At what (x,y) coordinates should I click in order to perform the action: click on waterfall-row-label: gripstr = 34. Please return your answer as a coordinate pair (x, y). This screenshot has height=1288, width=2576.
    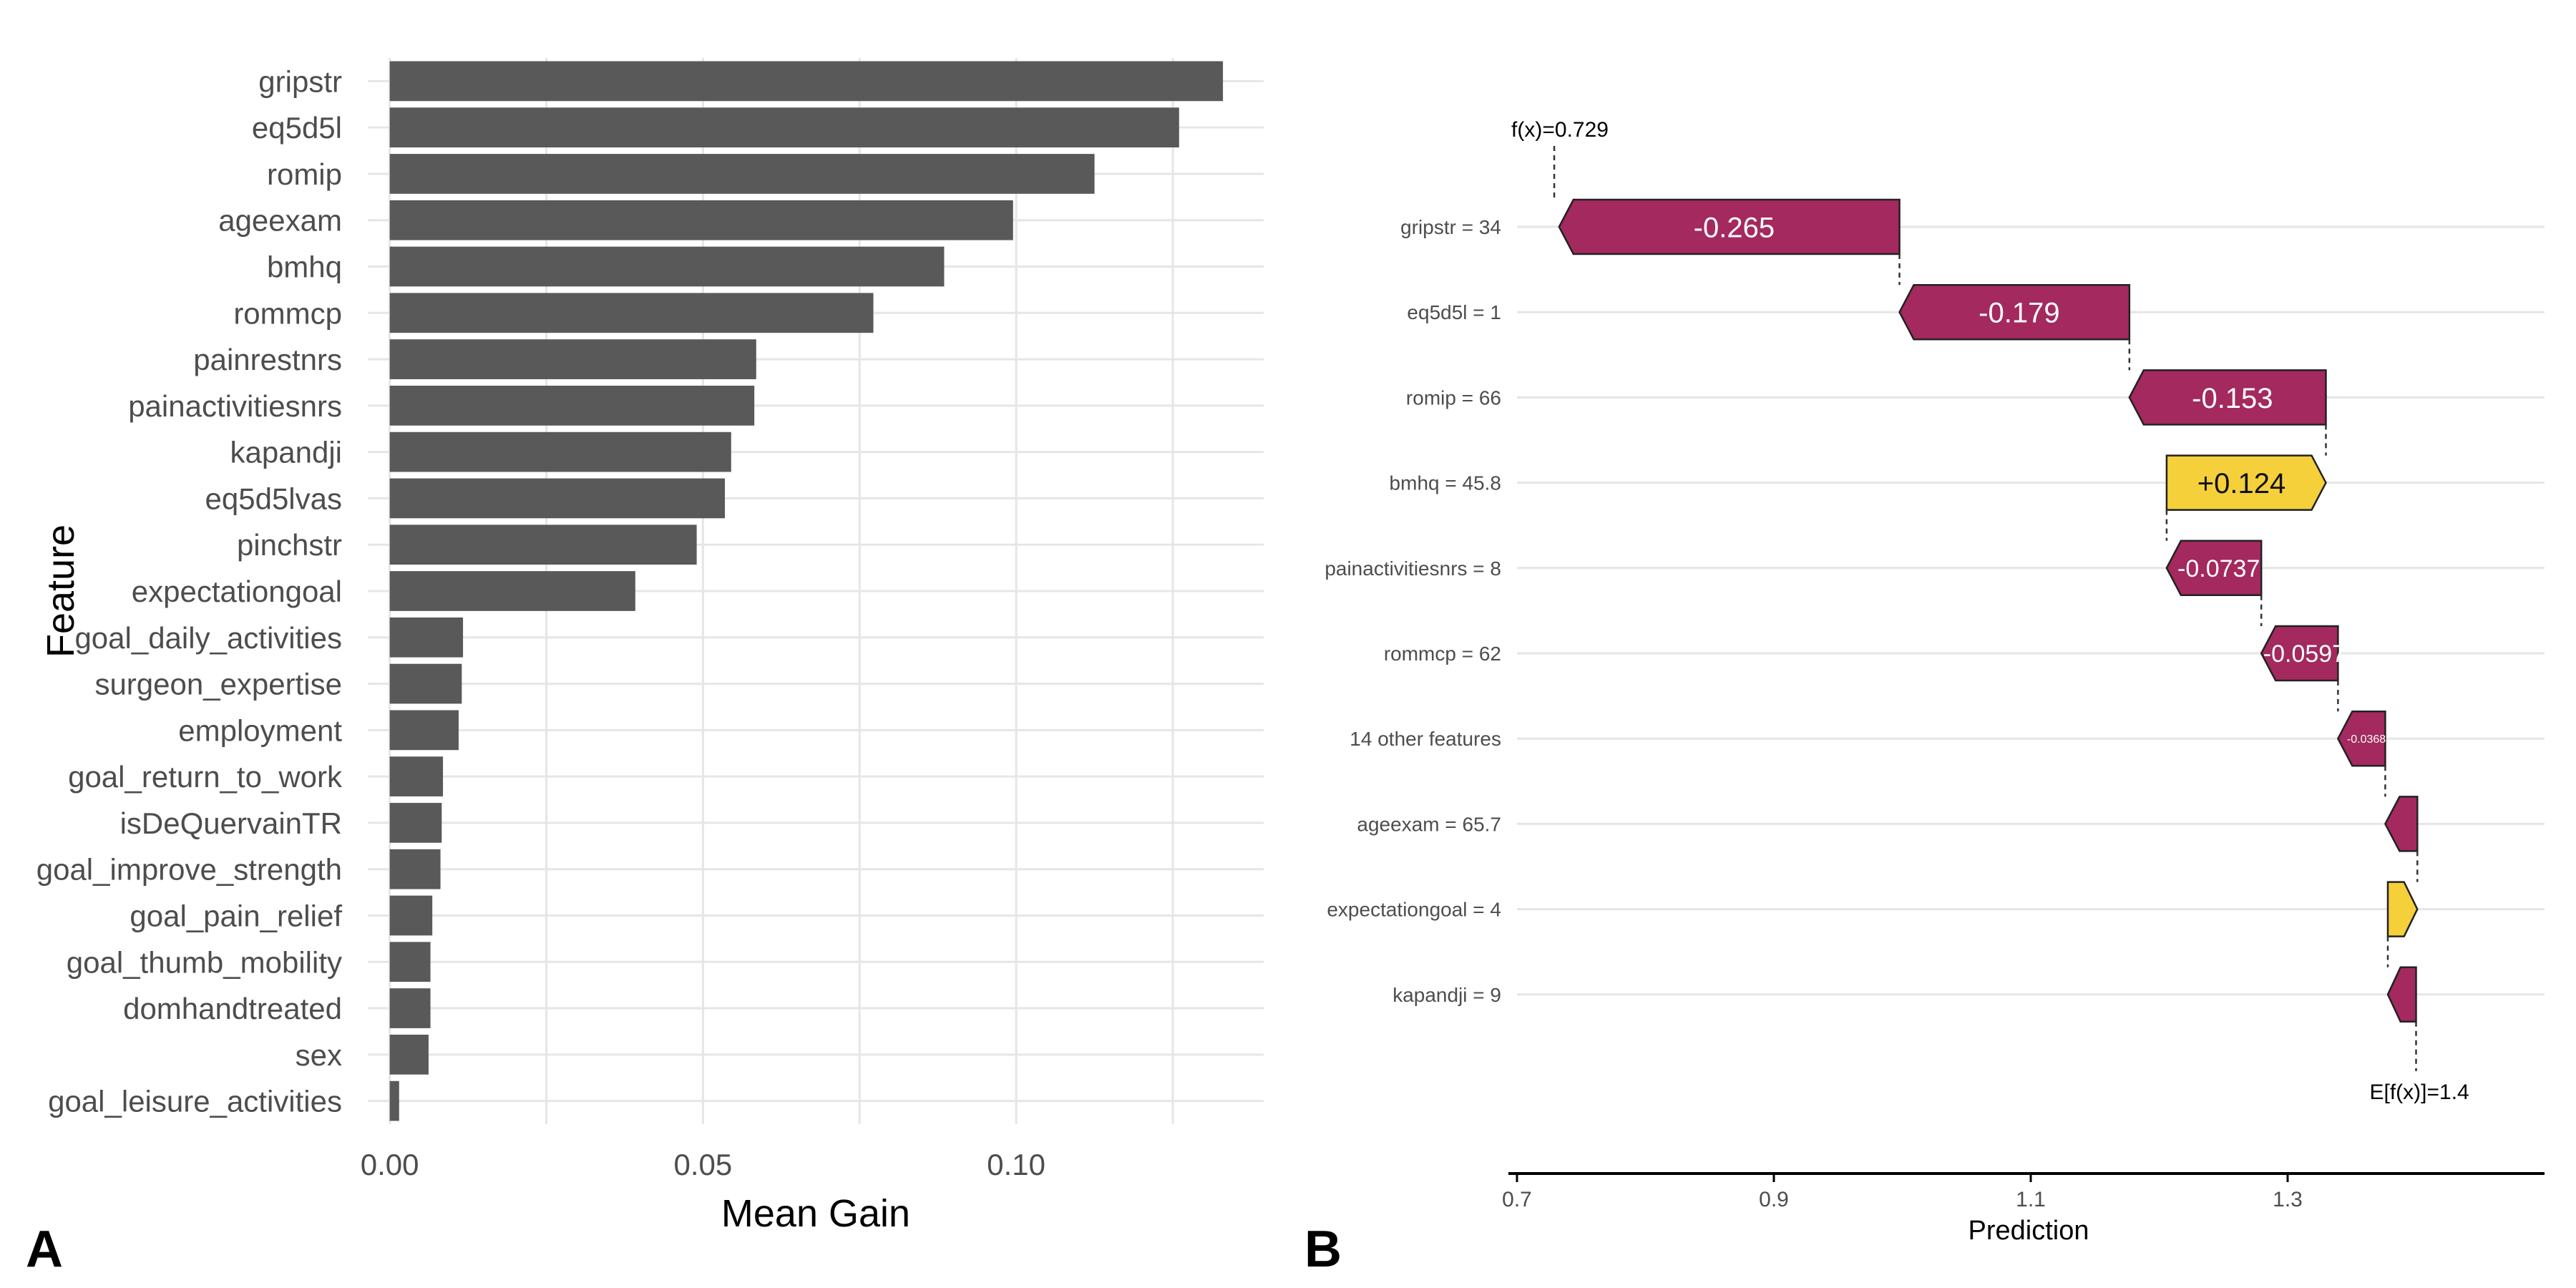
    Looking at the image, I should click on (1450, 227).